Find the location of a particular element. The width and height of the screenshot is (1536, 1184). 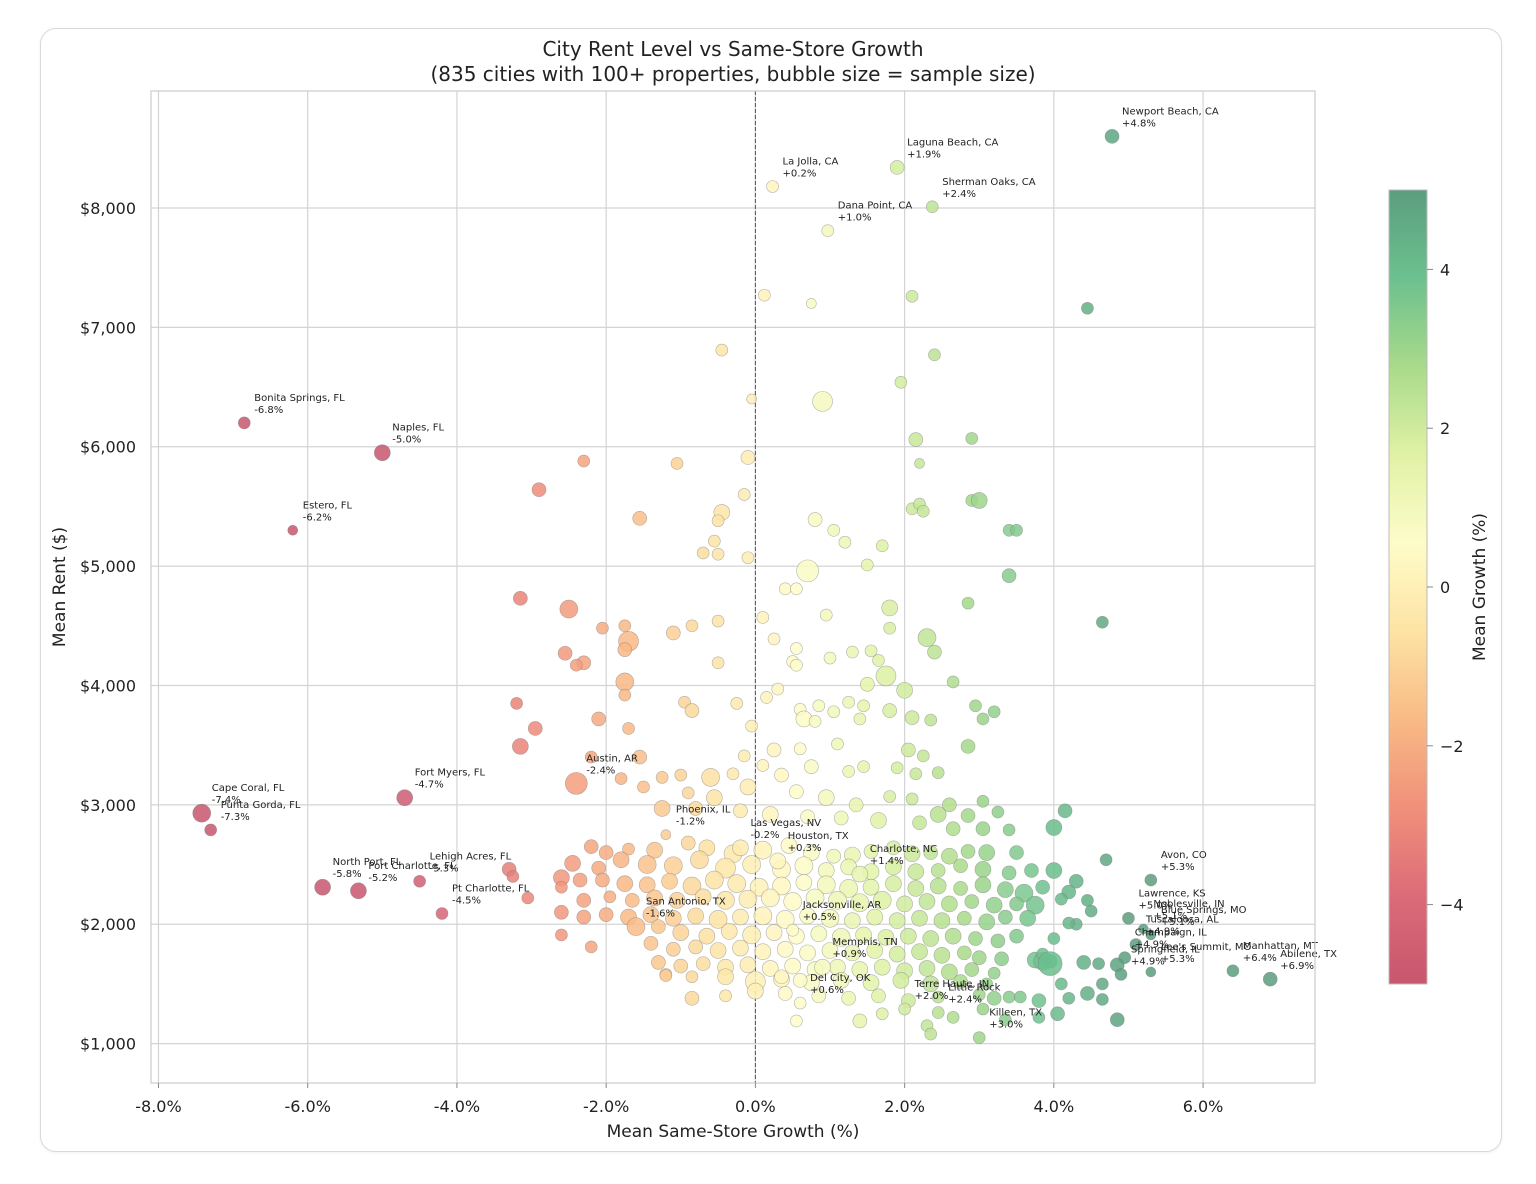

point-label-name: Estero, FL is located at coordinates (328, 505).